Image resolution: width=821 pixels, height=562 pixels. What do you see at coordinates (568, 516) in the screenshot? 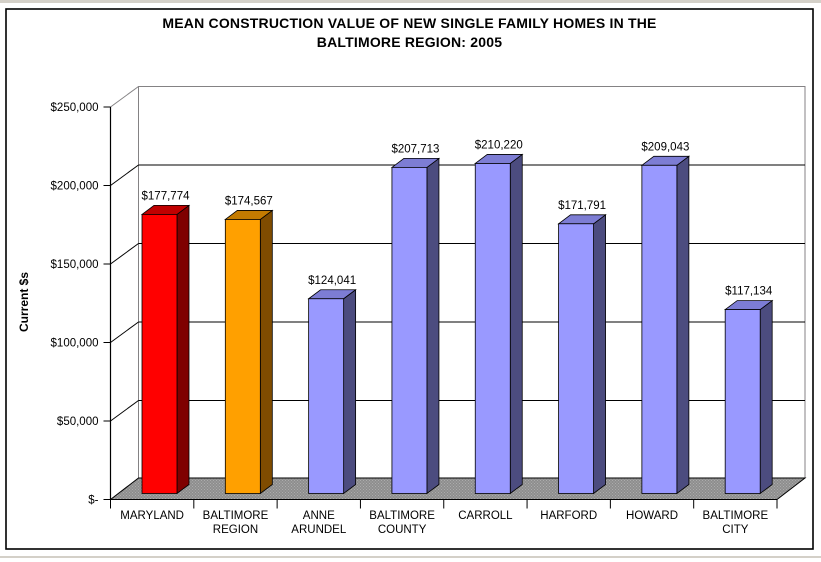
I see `category-label-harford-line1: HARFORD` at bounding box center [568, 516].